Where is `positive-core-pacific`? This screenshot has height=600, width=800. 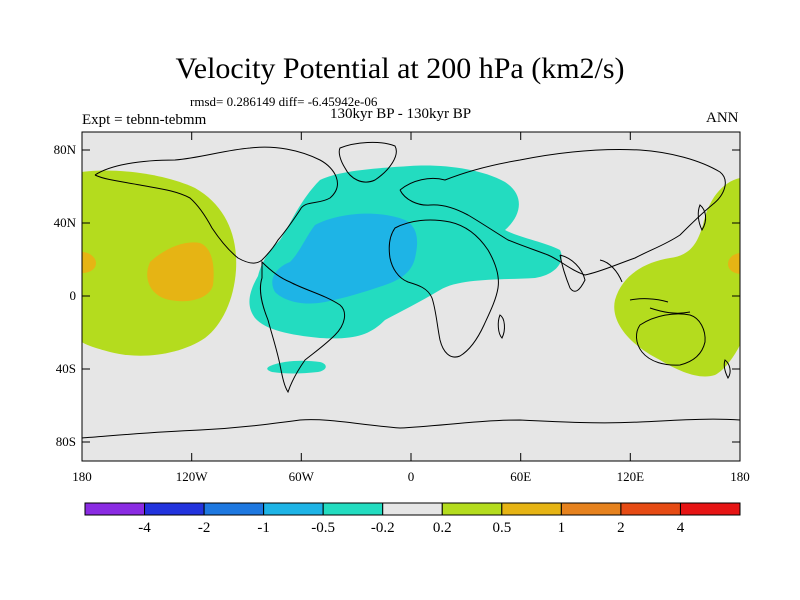 positive-core-pacific is located at coordinates (180, 272).